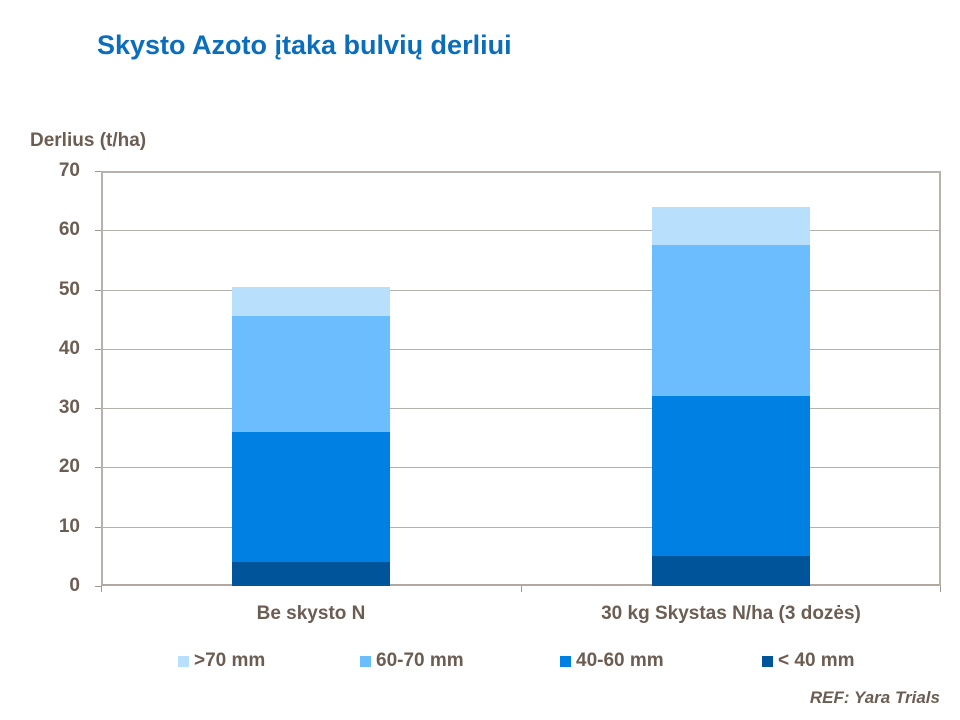  I want to click on reference-note: REF: Yara Trials, so click(874, 697).